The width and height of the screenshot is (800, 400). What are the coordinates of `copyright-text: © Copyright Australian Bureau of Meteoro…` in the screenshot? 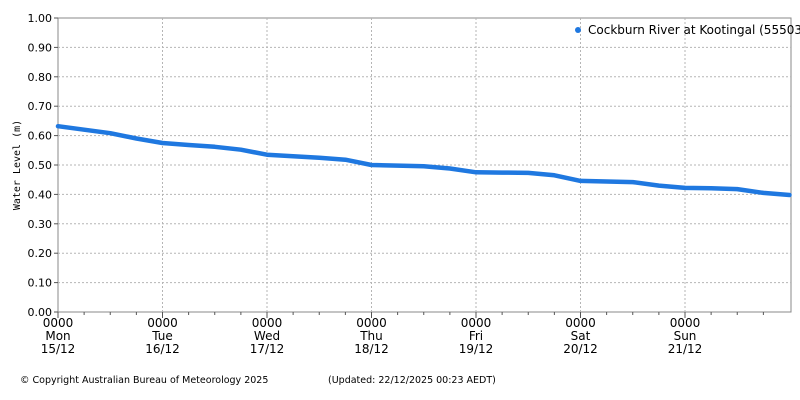 It's located at (144, 380).